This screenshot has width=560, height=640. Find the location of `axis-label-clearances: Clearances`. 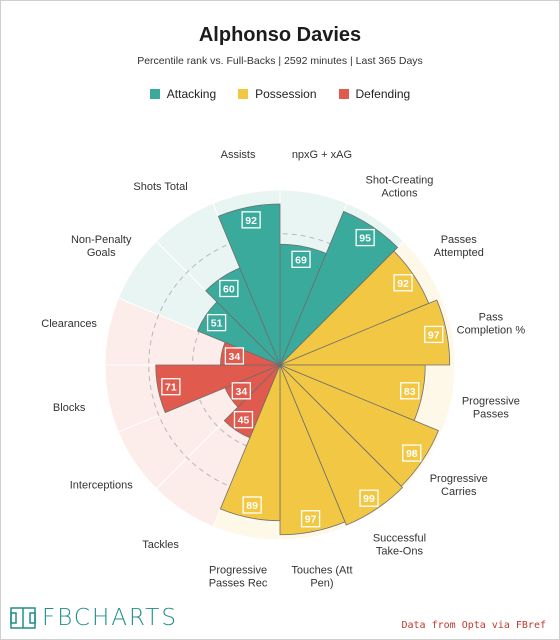

axis-label-clearances: Clearances is located at coordinates (69, 324).